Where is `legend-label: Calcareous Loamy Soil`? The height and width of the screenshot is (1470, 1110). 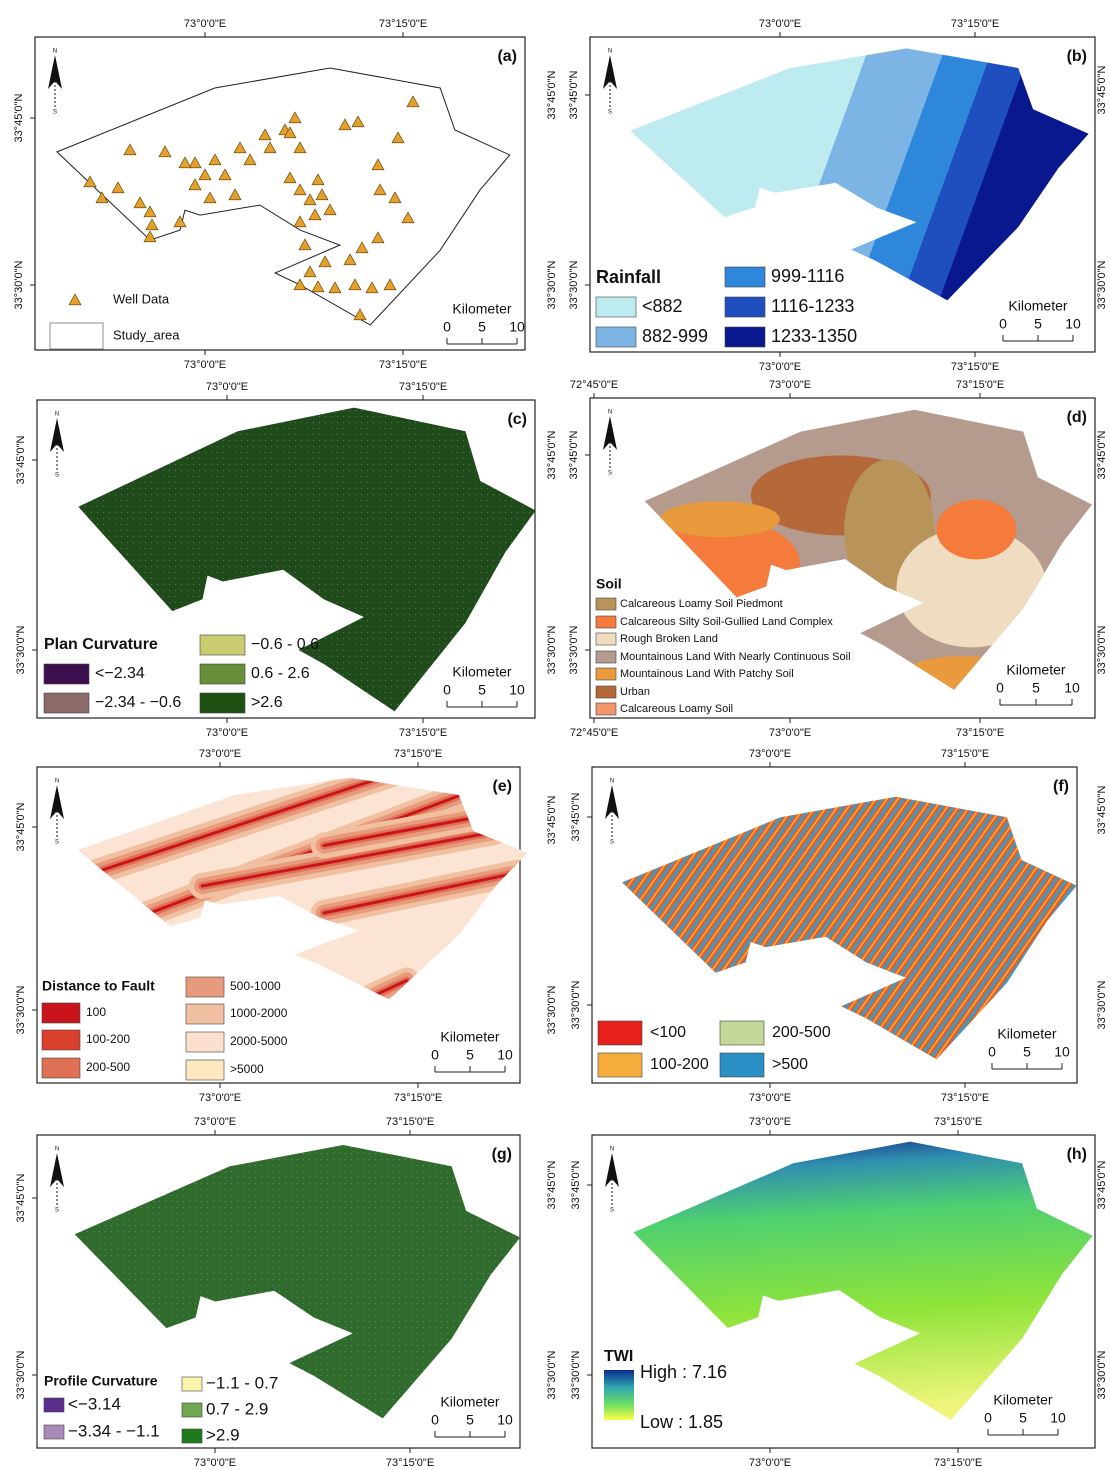
legend-label: Calcareous Loamy Soil is located at coordinates (676, 709).